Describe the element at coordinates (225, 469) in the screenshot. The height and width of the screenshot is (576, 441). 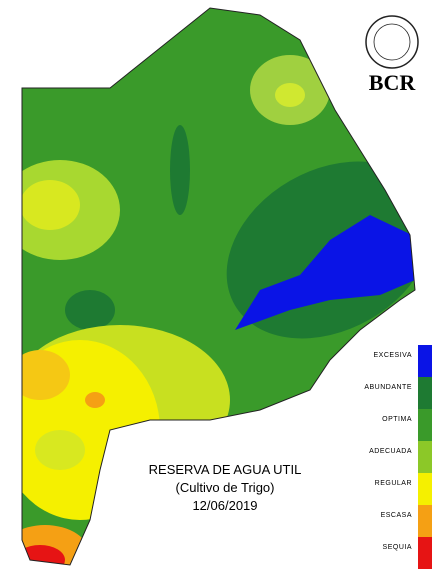
I see `title: RESERVA DE AGUA UTIL` at that location.